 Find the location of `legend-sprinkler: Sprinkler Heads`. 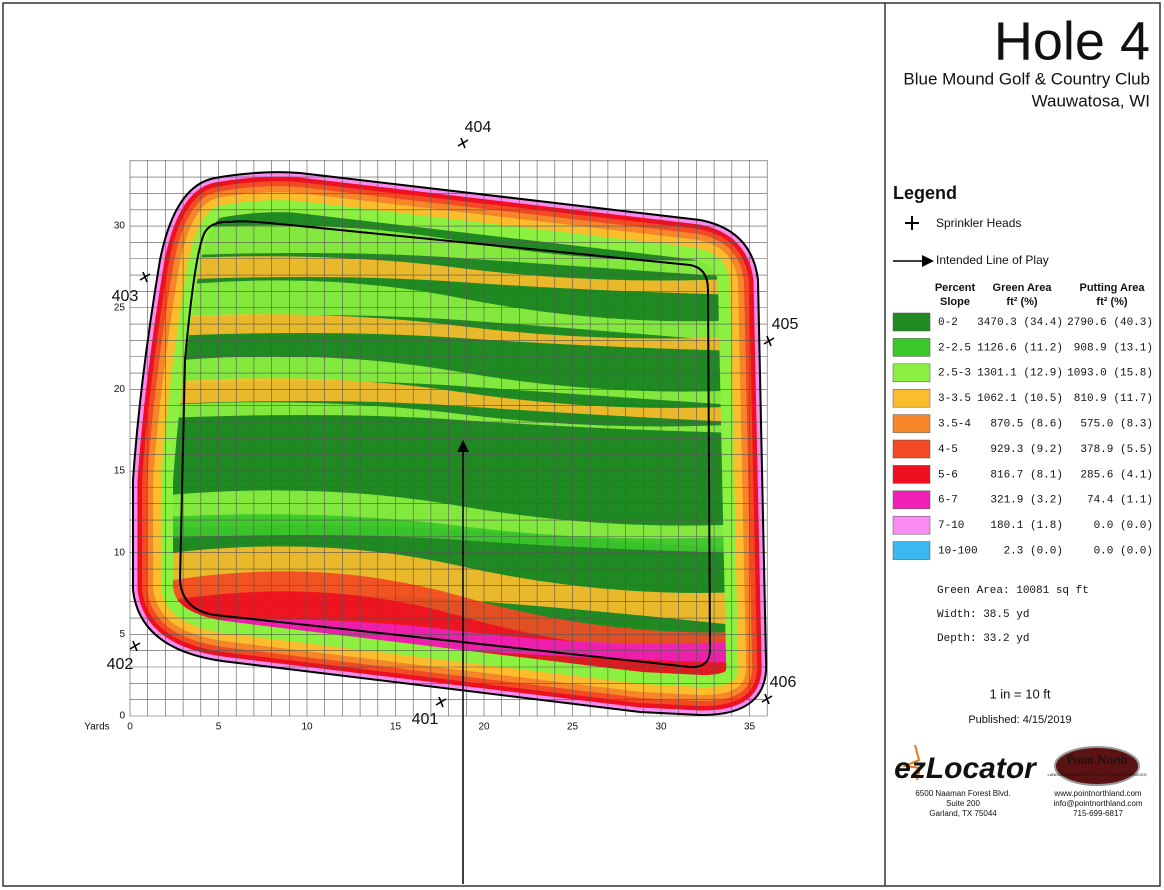

legend-sprinkler: Sprinkler Heads is located at coordinates (978, 223).